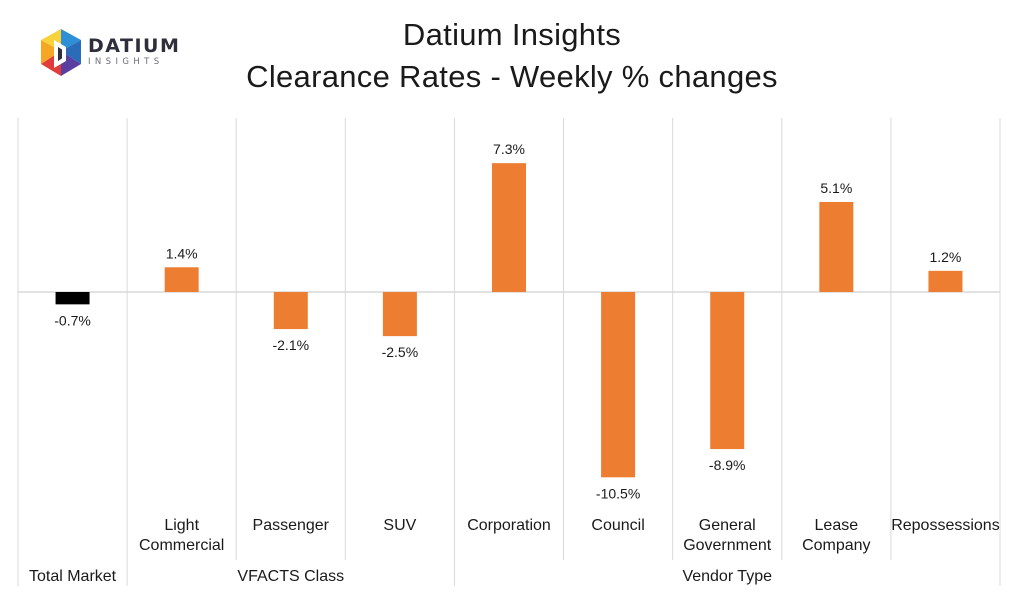 The image size is (1024, 595). What do you see at coordinates (618, 493) in the screenshot?
I see `data-label: -10.5%` at bounding box center [618, 493].